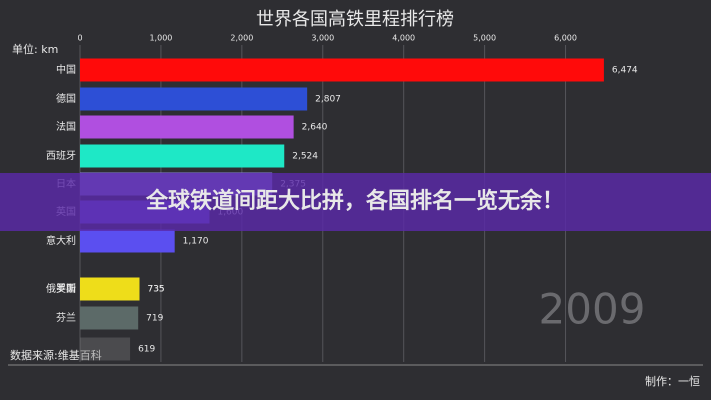  What do you see at coordinates (66, 98) in the screenshot?
I see `y-tick-label: 德国` at bounding box center [66, 98].